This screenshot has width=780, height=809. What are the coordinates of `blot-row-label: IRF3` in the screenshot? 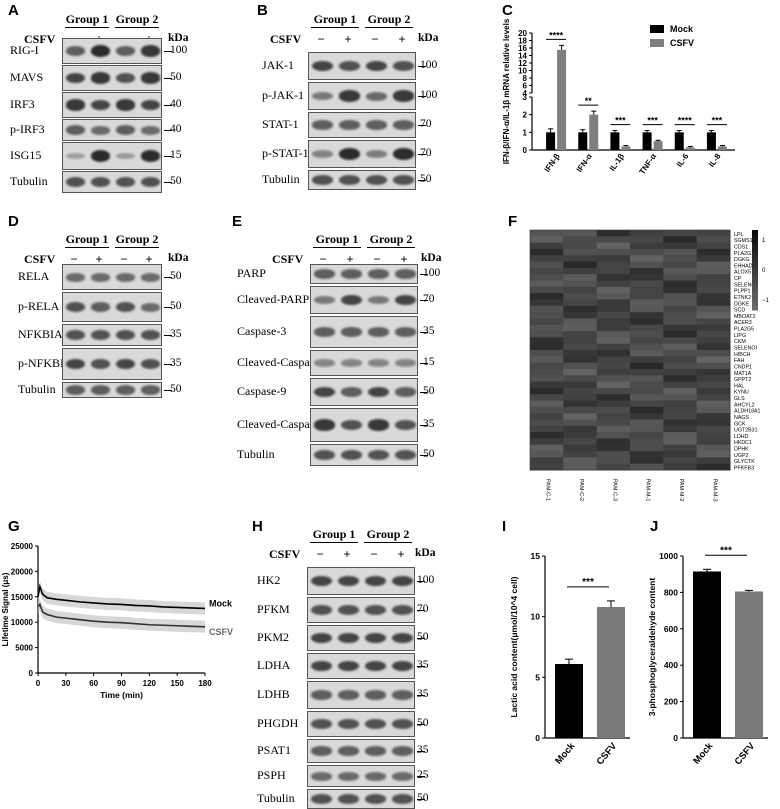 It's located at (22, 104).